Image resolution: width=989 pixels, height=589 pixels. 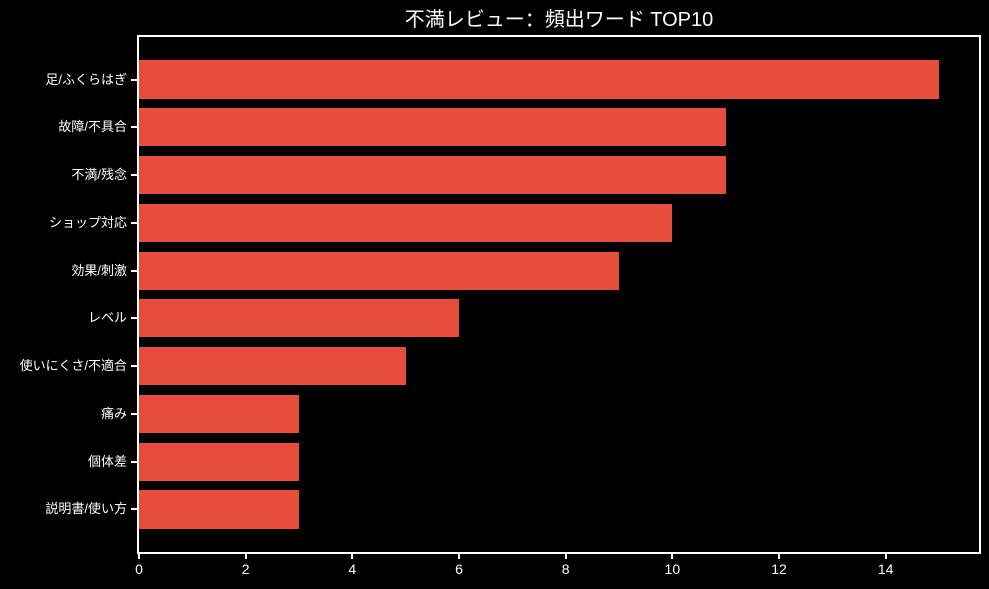 What do you see at coordinates (99, 175) in the screenshot?
I see `category-label-2: 不満/残念` at bounding box center [99, 175].